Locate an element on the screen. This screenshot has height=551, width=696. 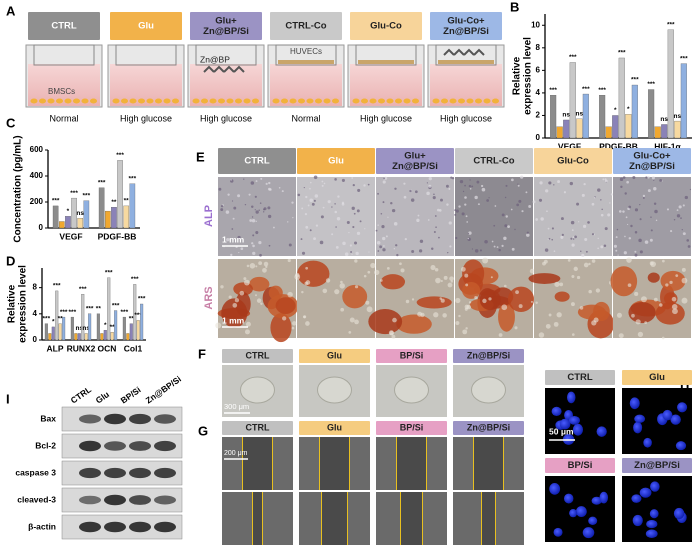
x-tick-label: Col1 is located at coordinates (133, 348).